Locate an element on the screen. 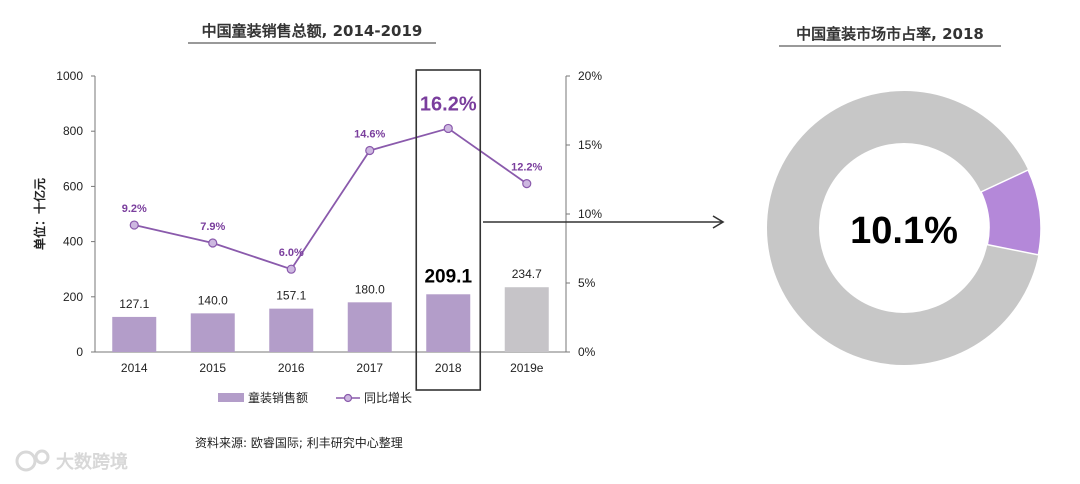 The image size is (1080, 484). share-donut is located at coordinates (904, 228).